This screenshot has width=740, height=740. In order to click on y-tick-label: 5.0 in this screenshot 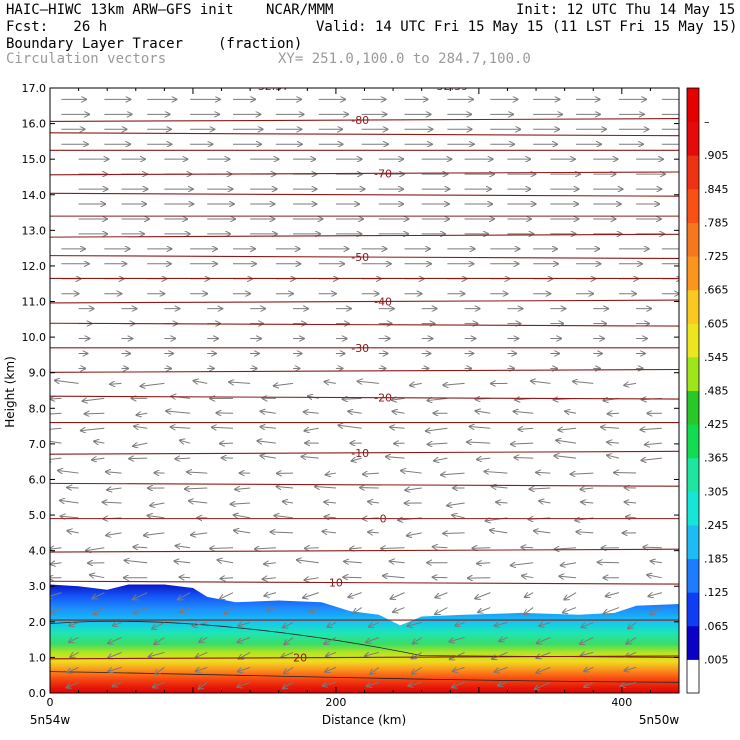, I will do `click(38, 515)`.